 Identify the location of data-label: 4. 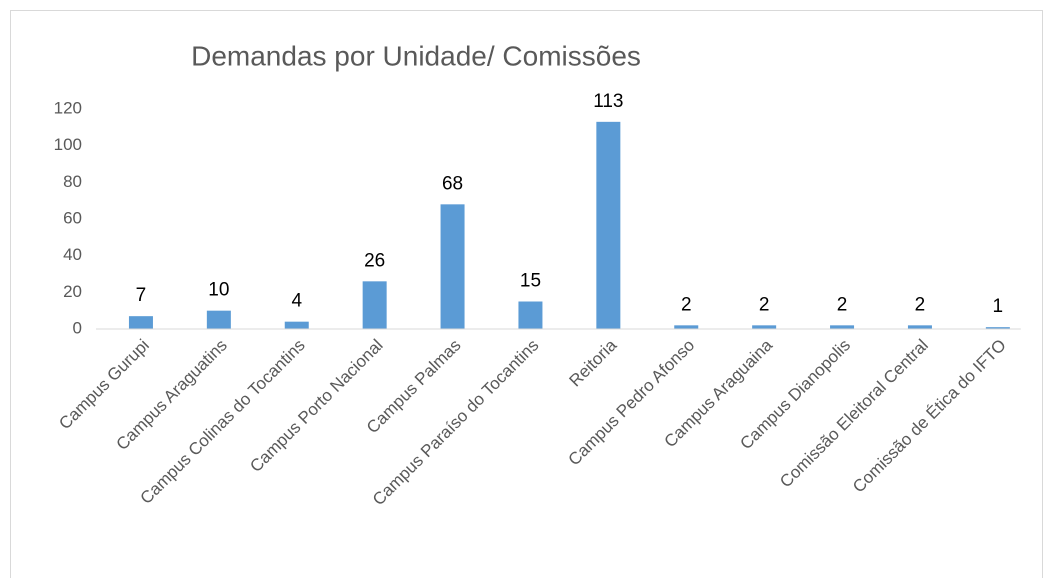
(296, 301).